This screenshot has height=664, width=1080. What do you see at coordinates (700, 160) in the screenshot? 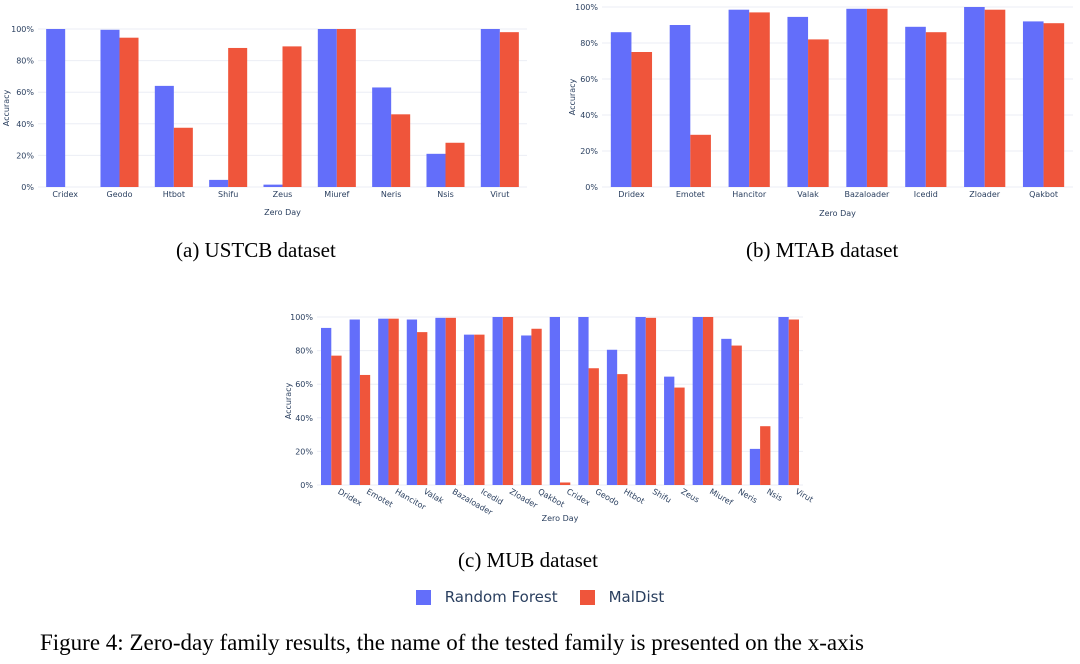
I see `bar-maldist-emotet` at bounding box center [700, 160].